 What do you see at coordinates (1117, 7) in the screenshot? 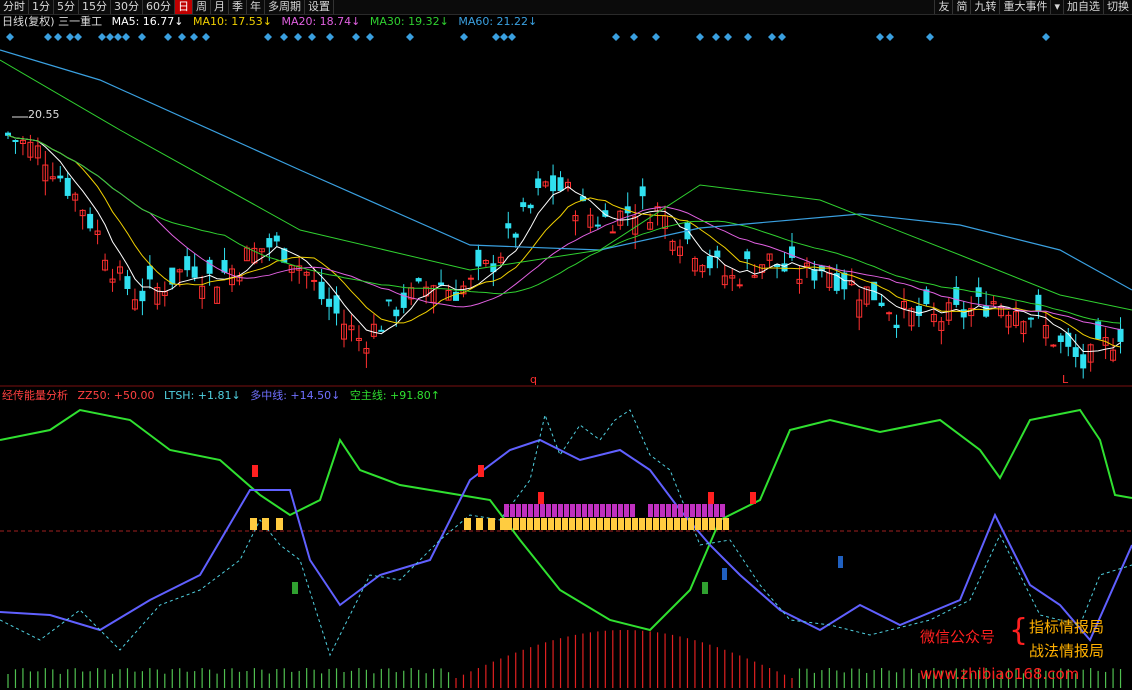
I see `toolbar-button-6: 切换` at bounding box center [1117, 7].